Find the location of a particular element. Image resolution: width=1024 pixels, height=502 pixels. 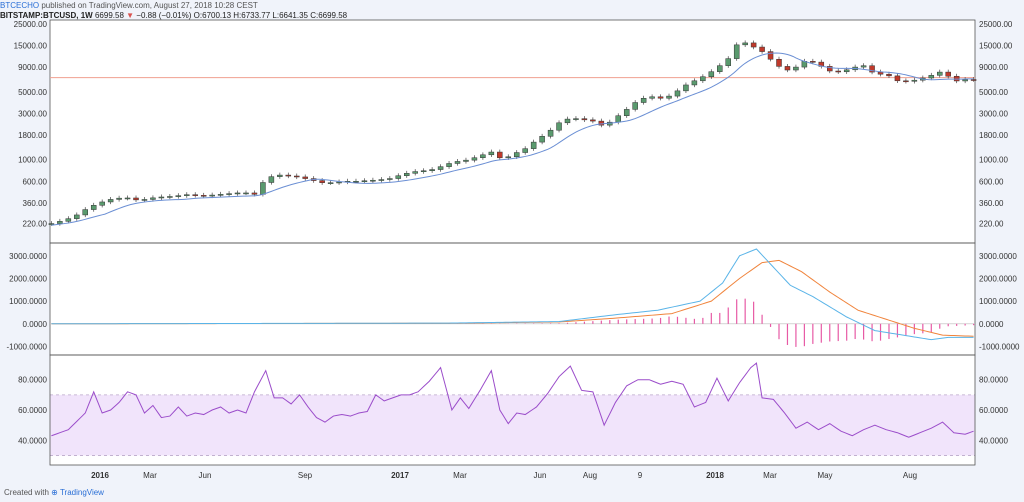

x-axis-tick: Jun is located at coordinates (540, 475).